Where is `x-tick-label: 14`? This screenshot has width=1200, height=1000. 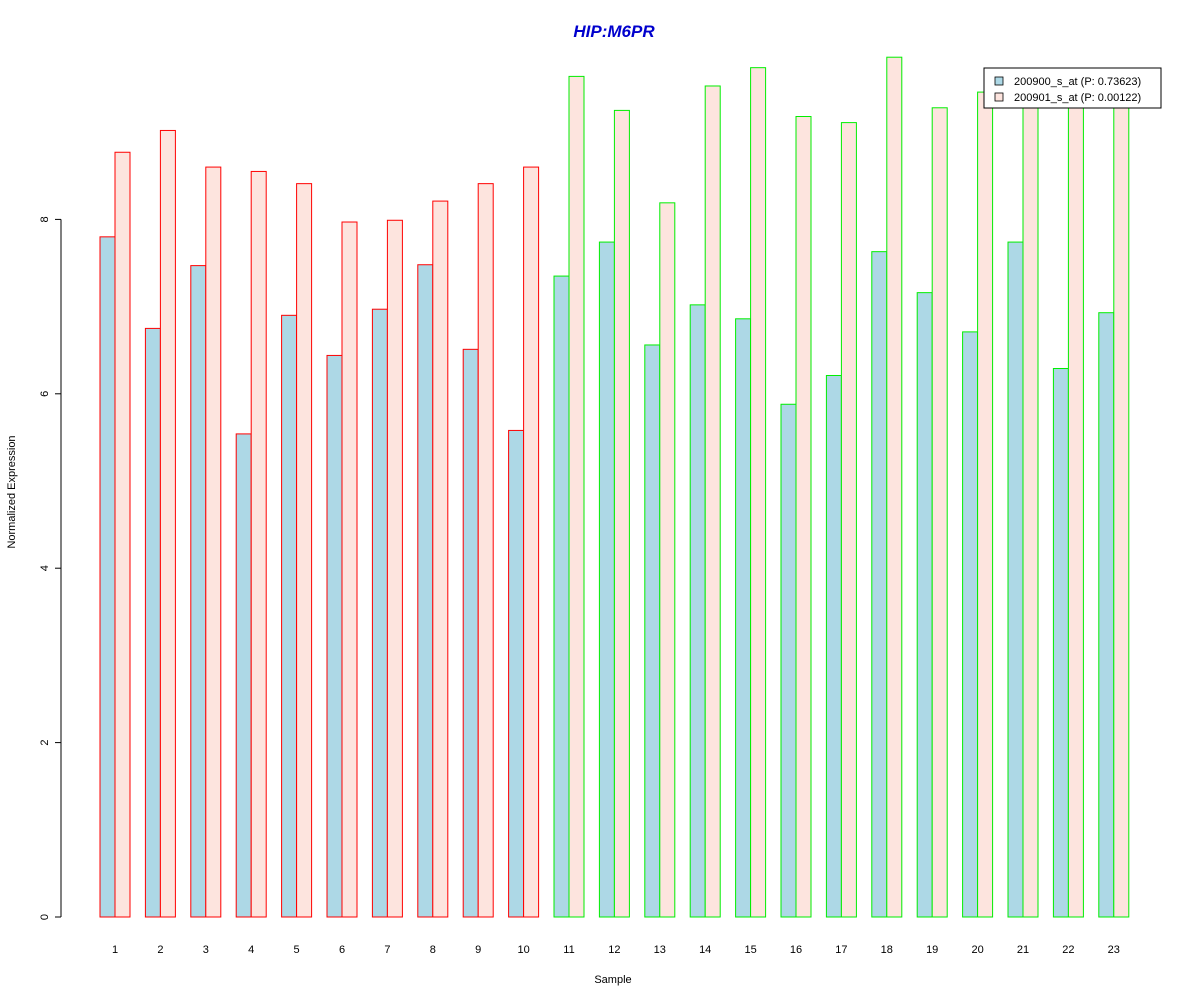 x-tick-label: 14 is located at coordinates (705, 950).